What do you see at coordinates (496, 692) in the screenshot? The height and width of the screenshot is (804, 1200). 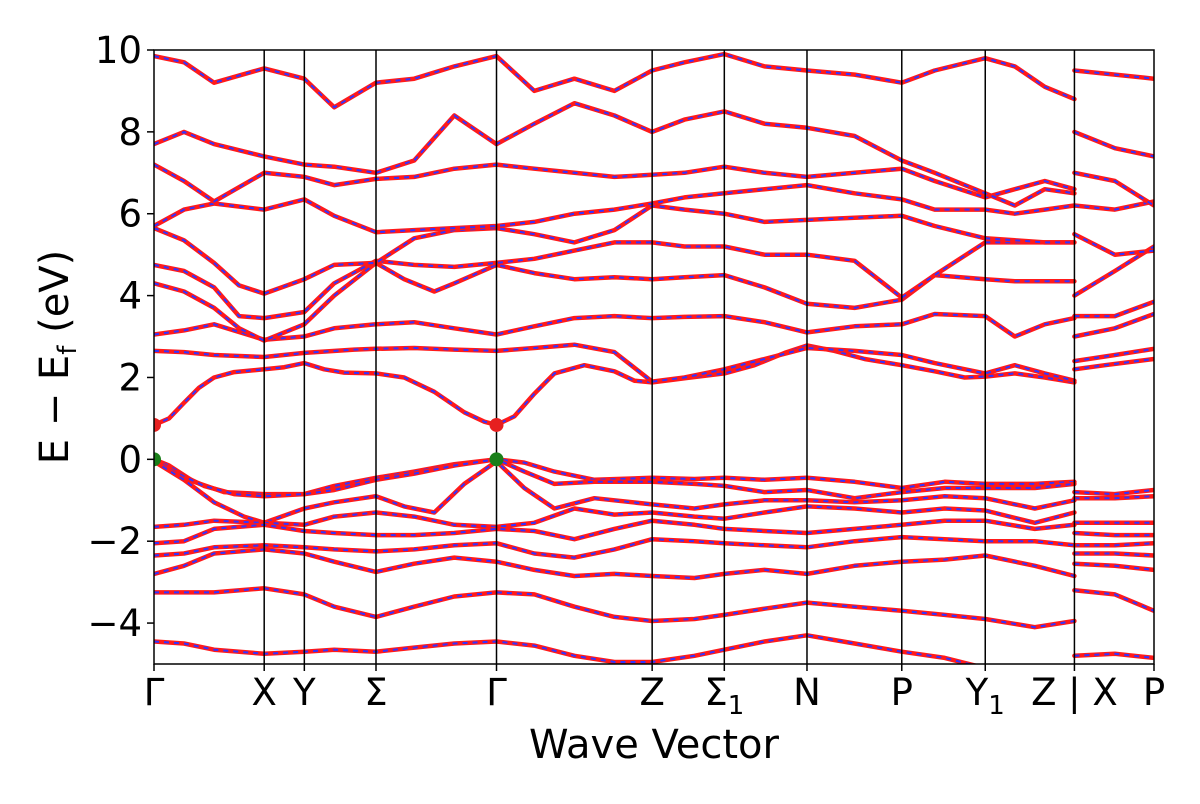 I see `x-tick-label-5: Γ` at bounding box center [496, 692].